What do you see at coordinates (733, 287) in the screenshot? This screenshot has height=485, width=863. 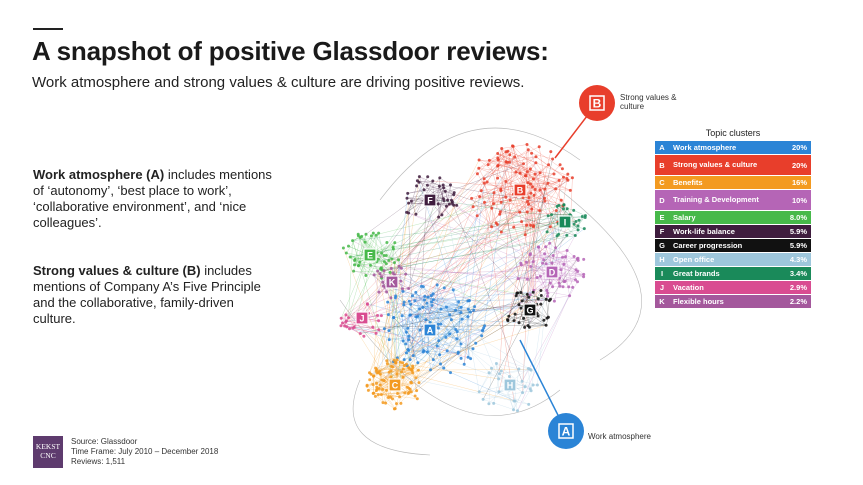 I see `legend-row: J Vacation 2.9%` at bounding box center [733, 287].